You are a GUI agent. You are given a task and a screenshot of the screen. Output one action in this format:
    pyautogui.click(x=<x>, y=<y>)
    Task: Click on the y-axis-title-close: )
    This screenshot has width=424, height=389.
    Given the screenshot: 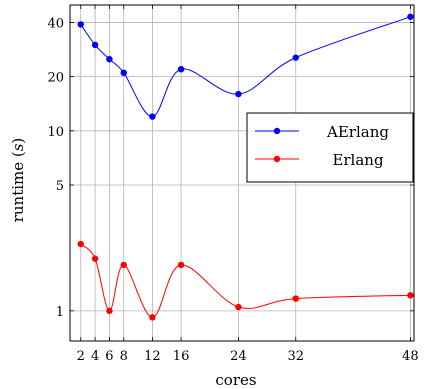 What is the action you would take?
    pyautogui.click(x=18, y=141)
    